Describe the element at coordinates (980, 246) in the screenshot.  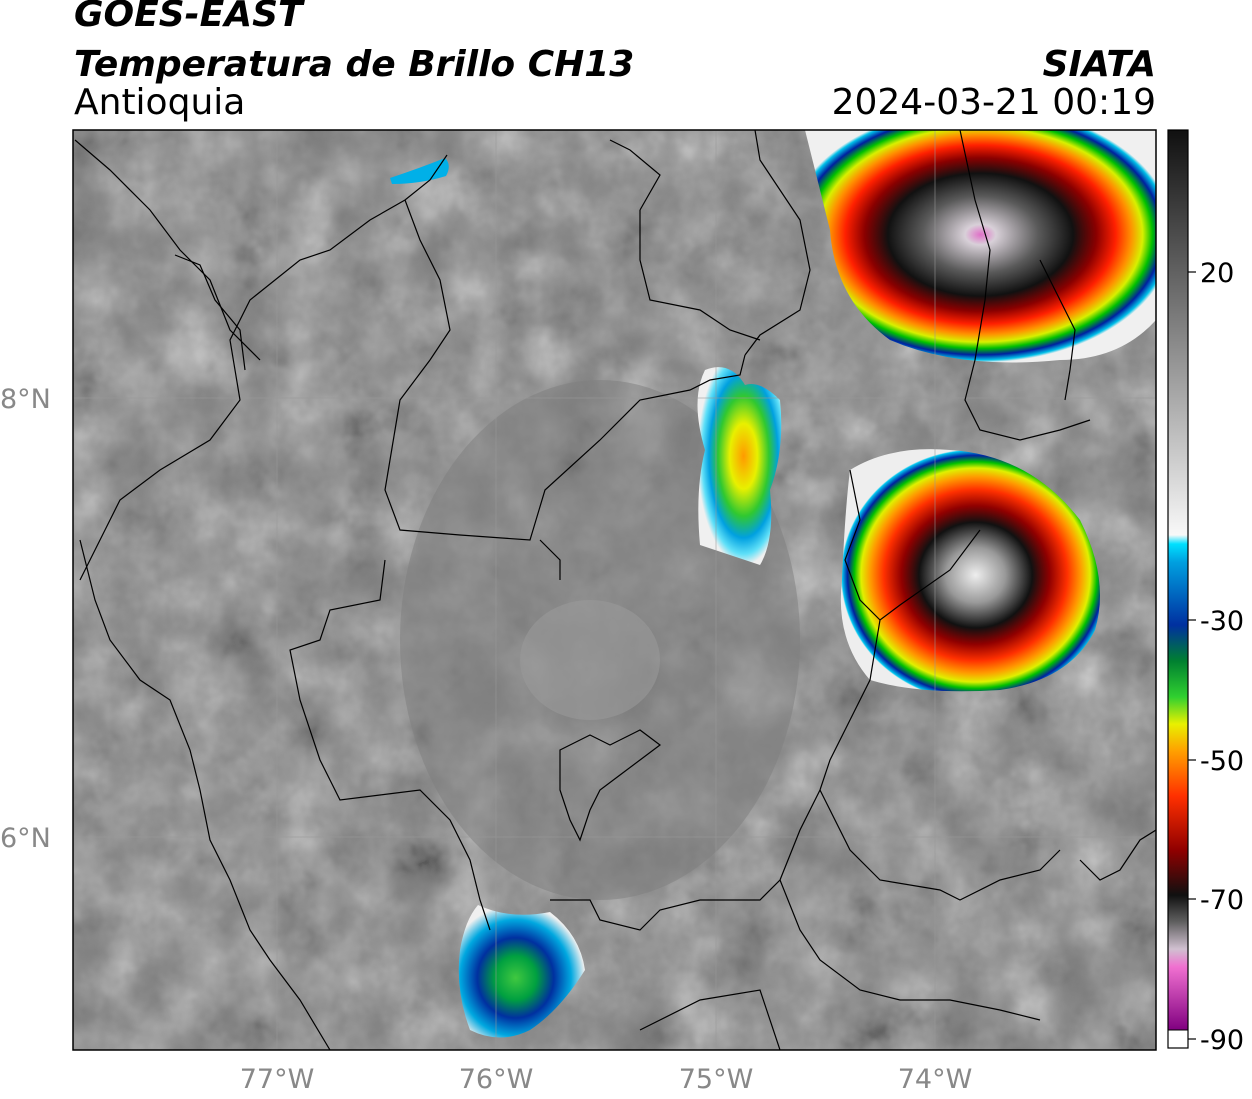
I see `storm-northeast` at that location.